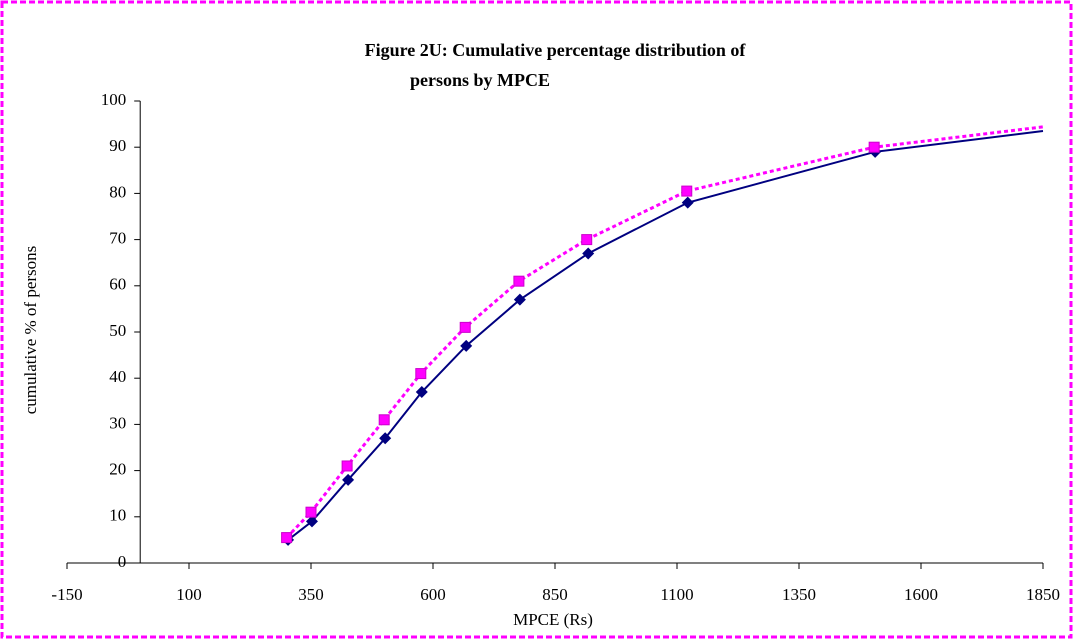 This screenshot has height=639, width=1073. What do you see at coordinates (480, 80) in the screenshot?
I see `chart-title: persons by MPCE` at bounding box center [480, 80].